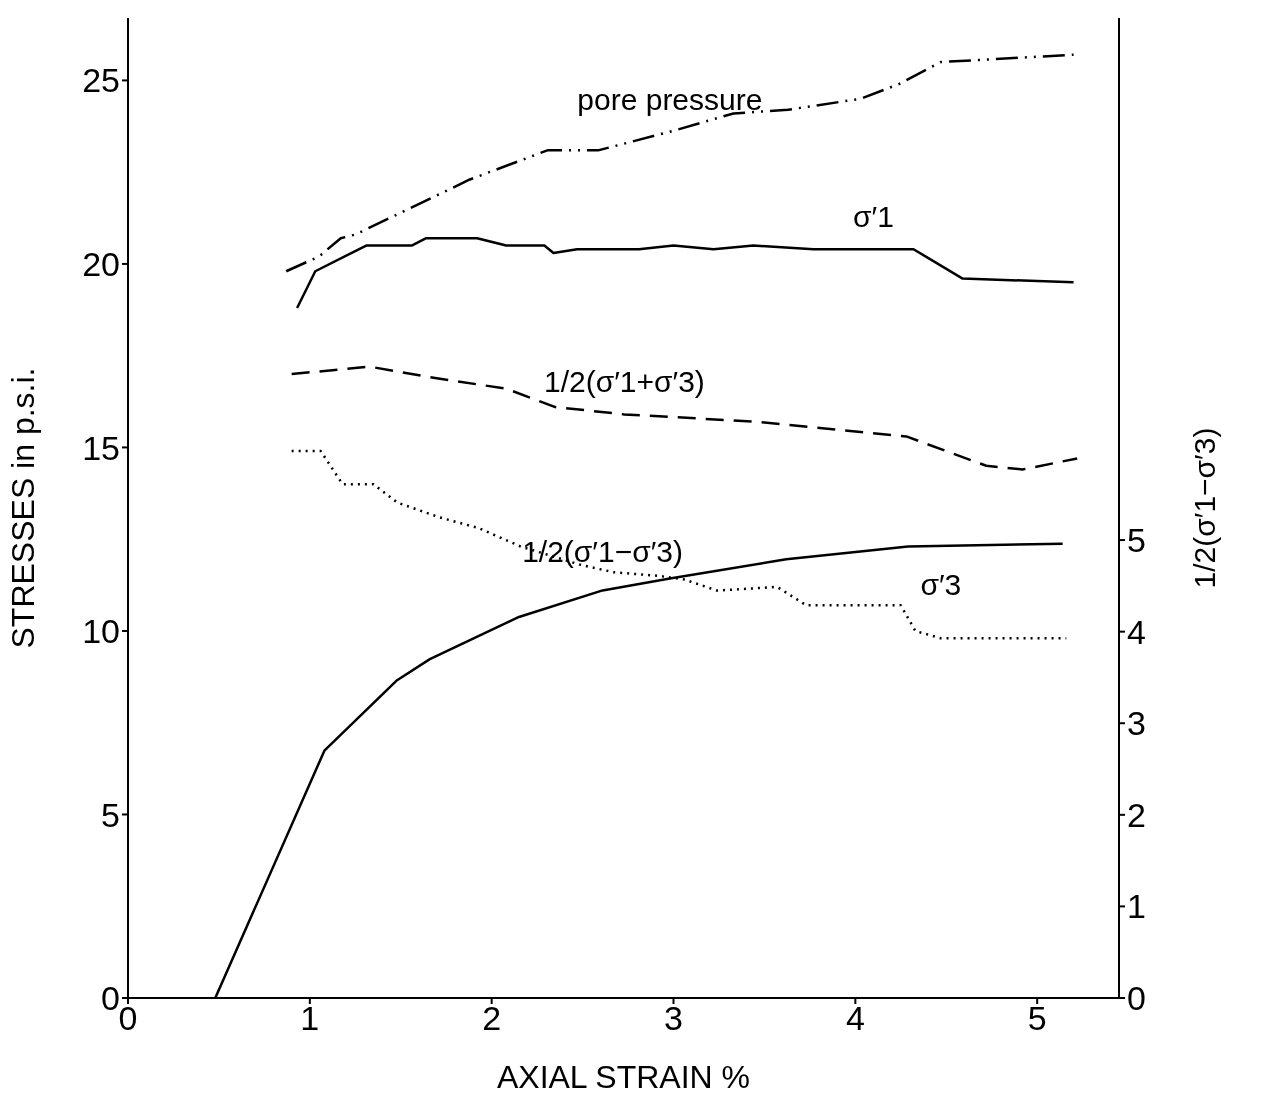 This screenshot has width=1282, height=1117. Describe the element at coordinates (873, 217) in the screenshot. I see `series-label: σ′1` at that location.